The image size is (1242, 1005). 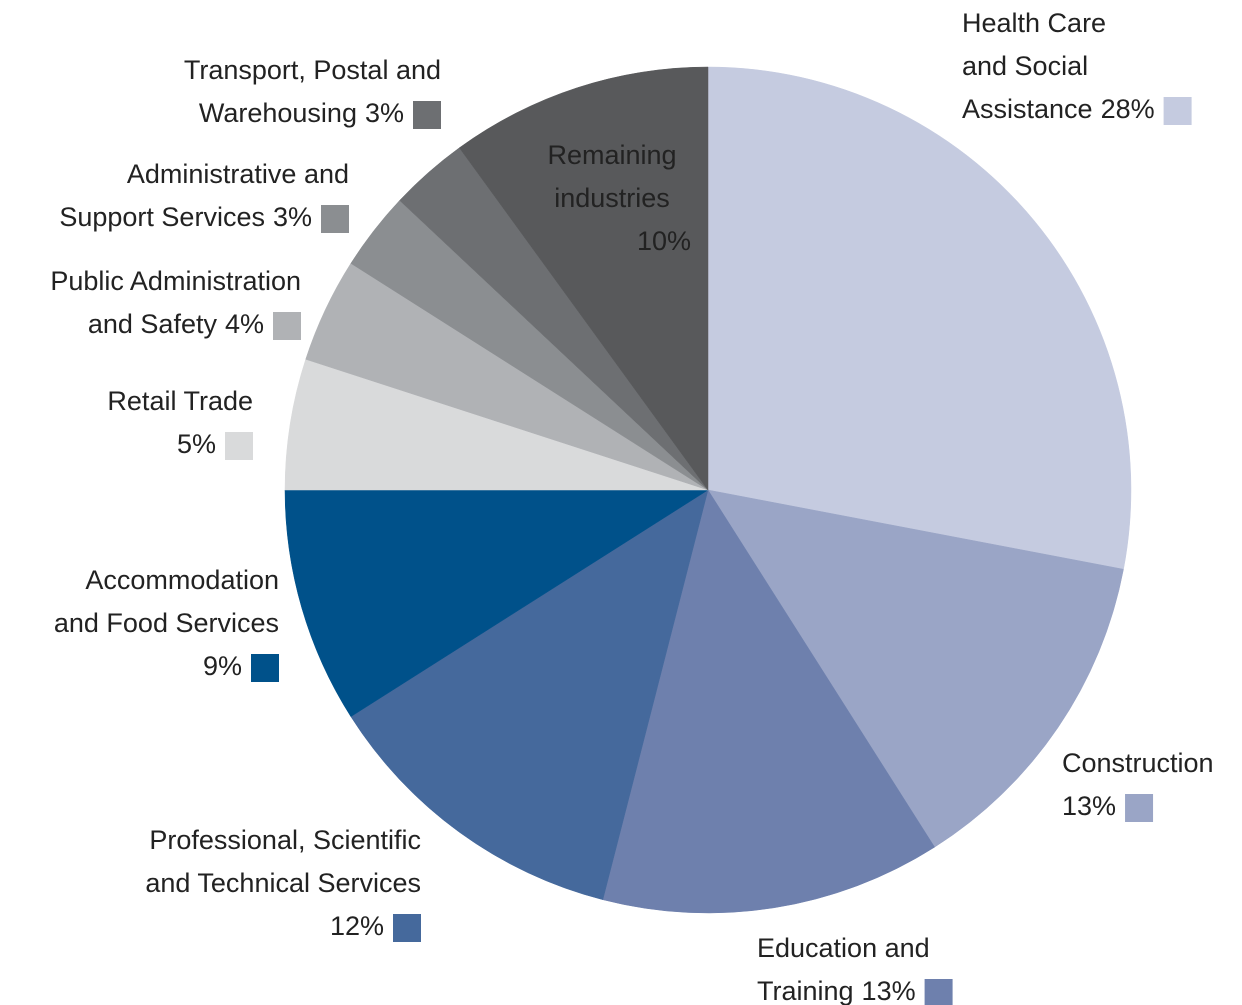 What do you see at coordinates (166, 623) in the screenshot?
I see `label-line: and Food Services` at bounding box center [166, 623].